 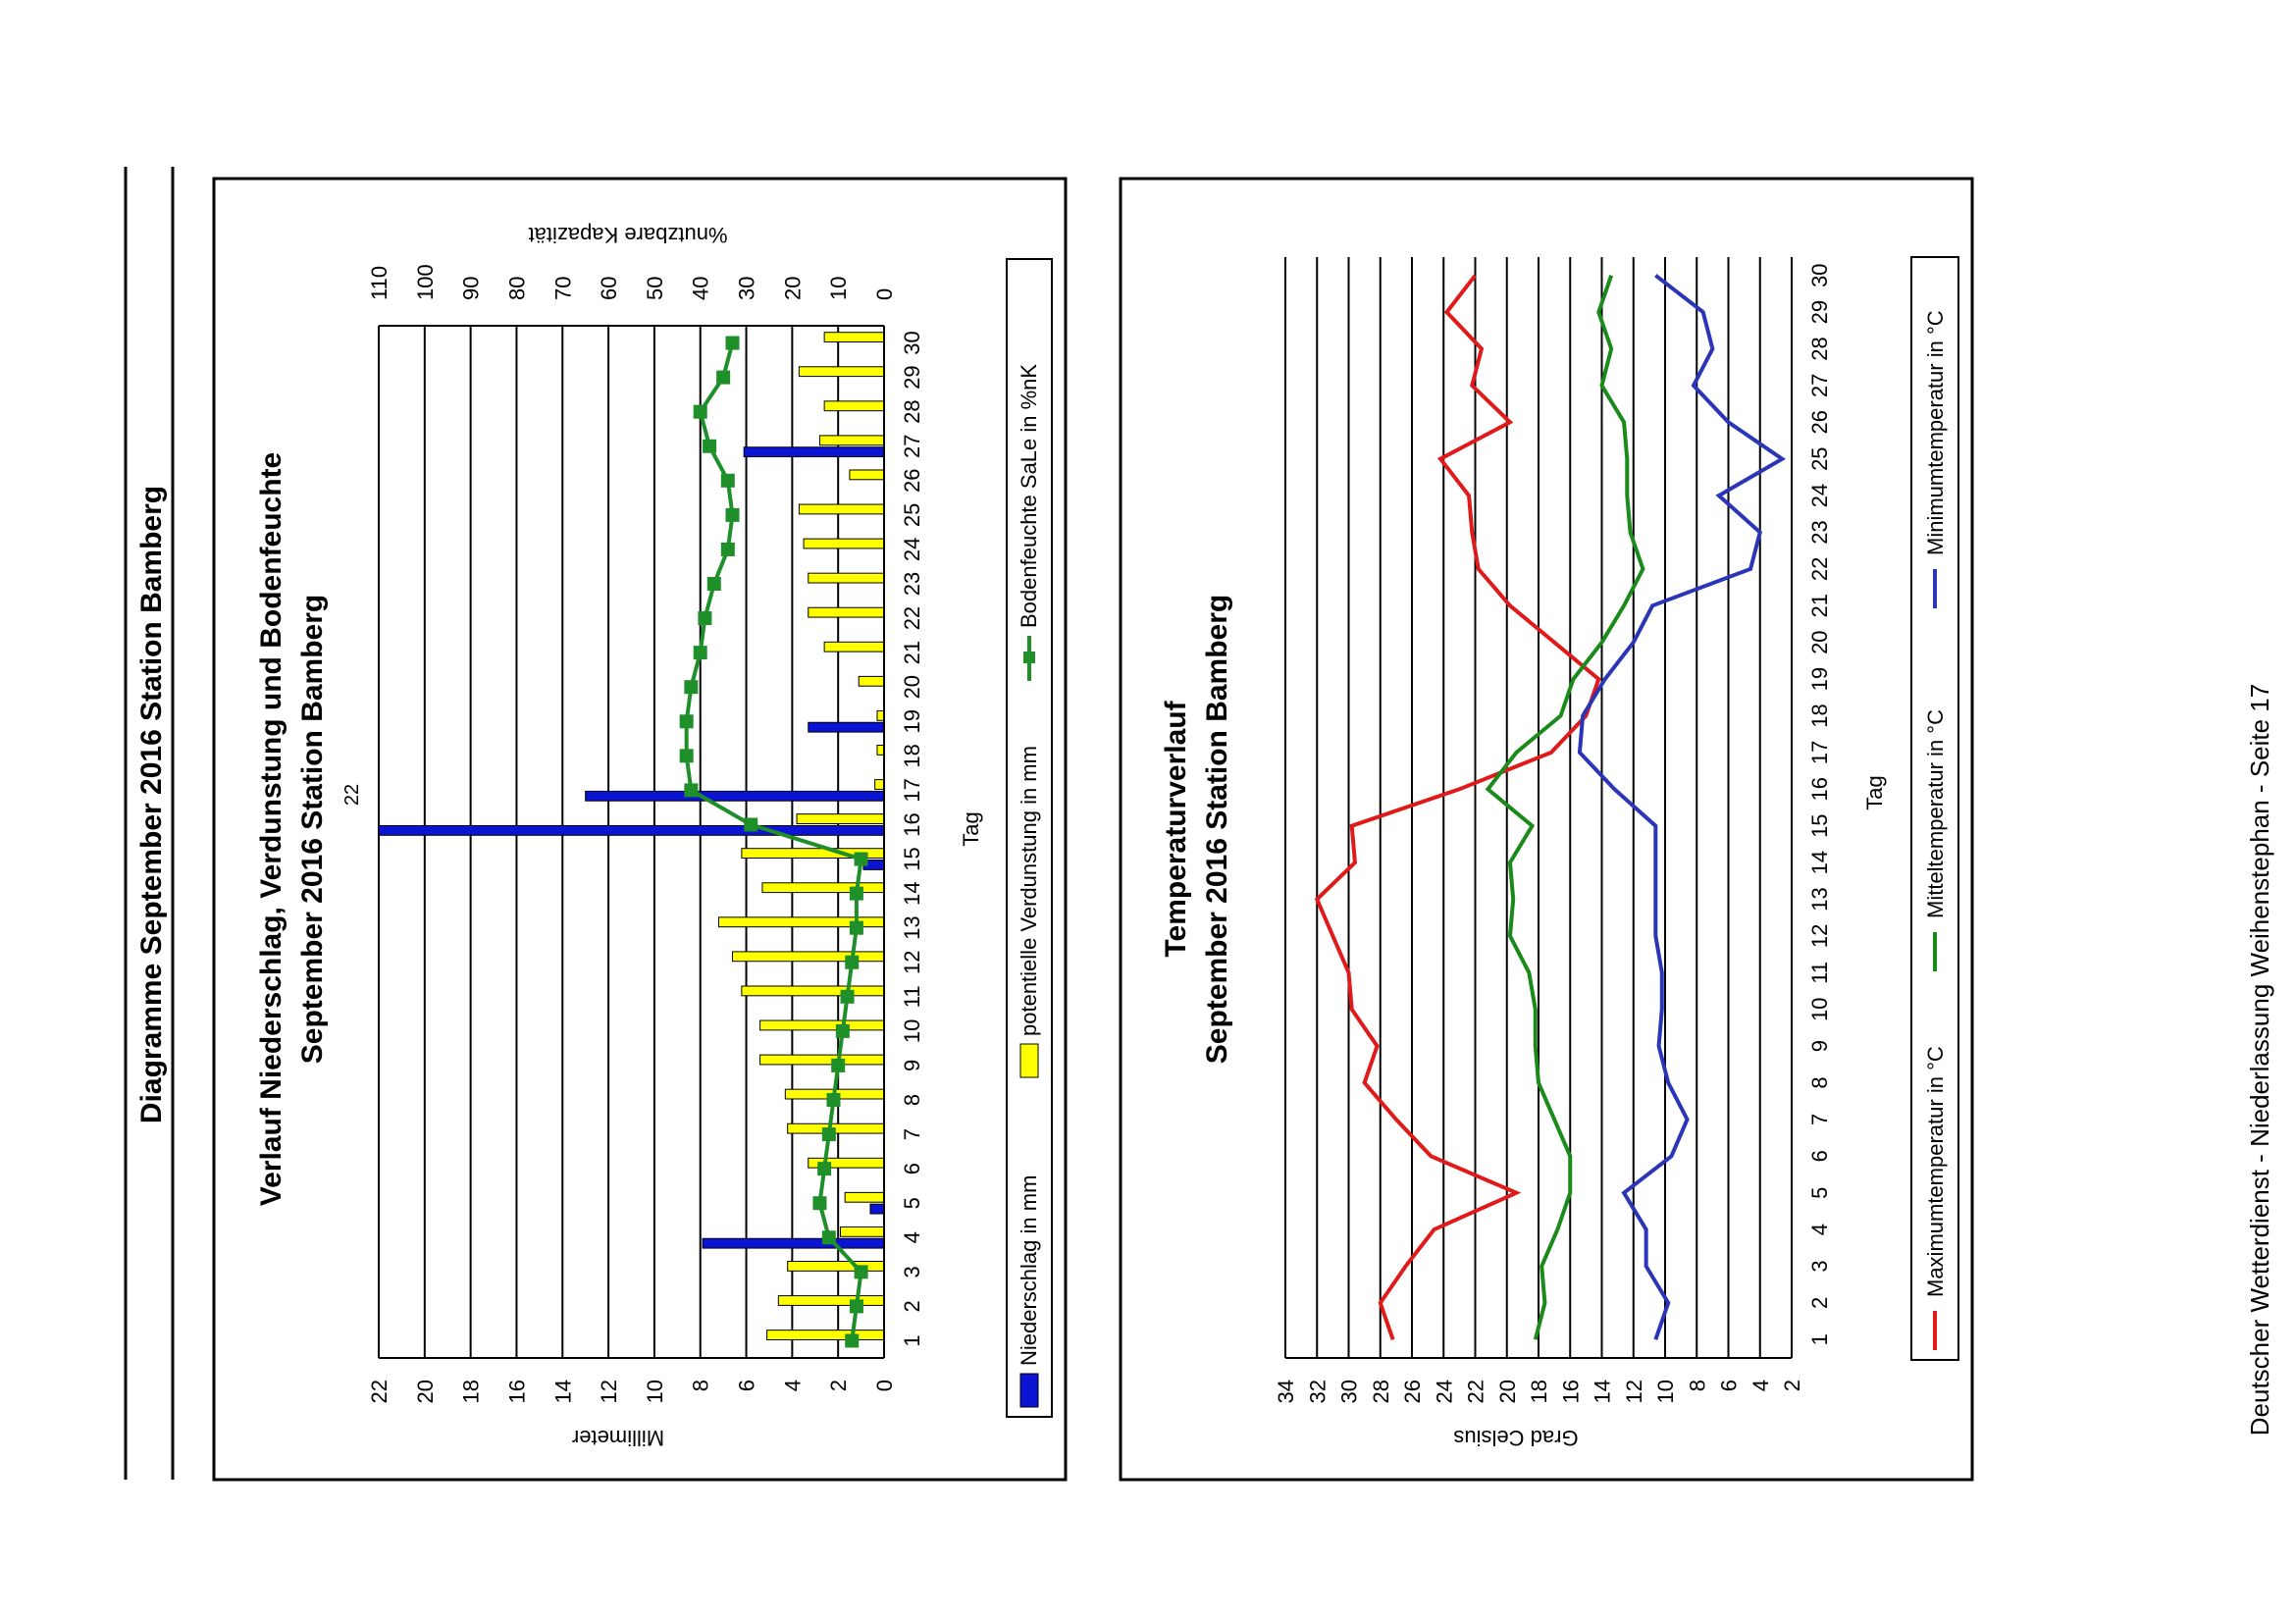 I want to click on y2-tick-label: 90, so click(x=471, y=288).